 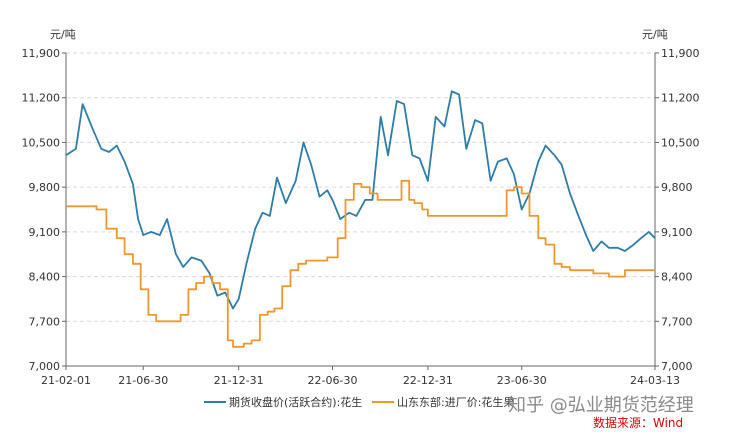 I want to click on y-tick-label-right: 7,700, so click(x=677, y=321).